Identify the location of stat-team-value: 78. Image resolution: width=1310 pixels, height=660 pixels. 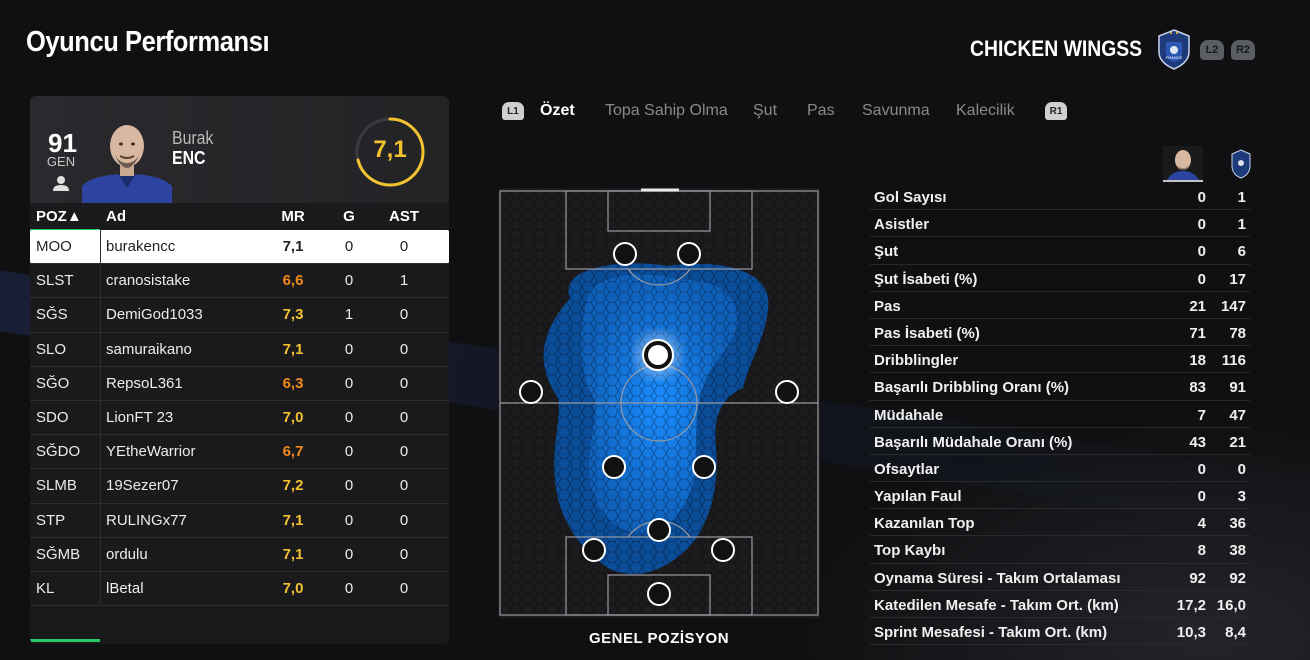
(1237, 333).